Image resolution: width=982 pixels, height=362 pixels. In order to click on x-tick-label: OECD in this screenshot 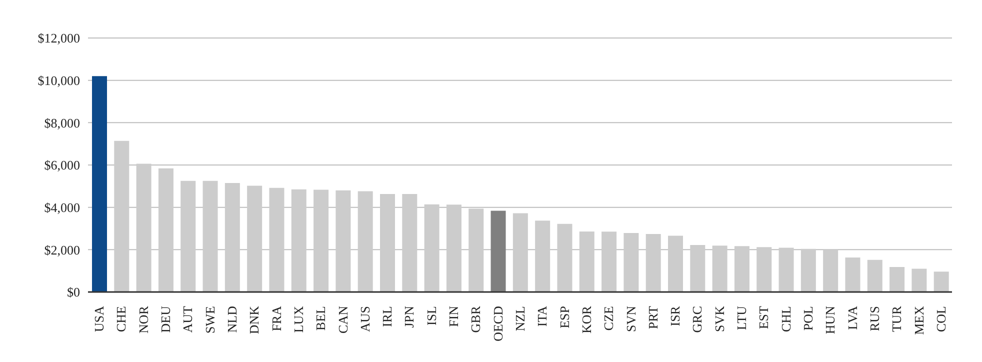, I will do `click(498, 324)`.